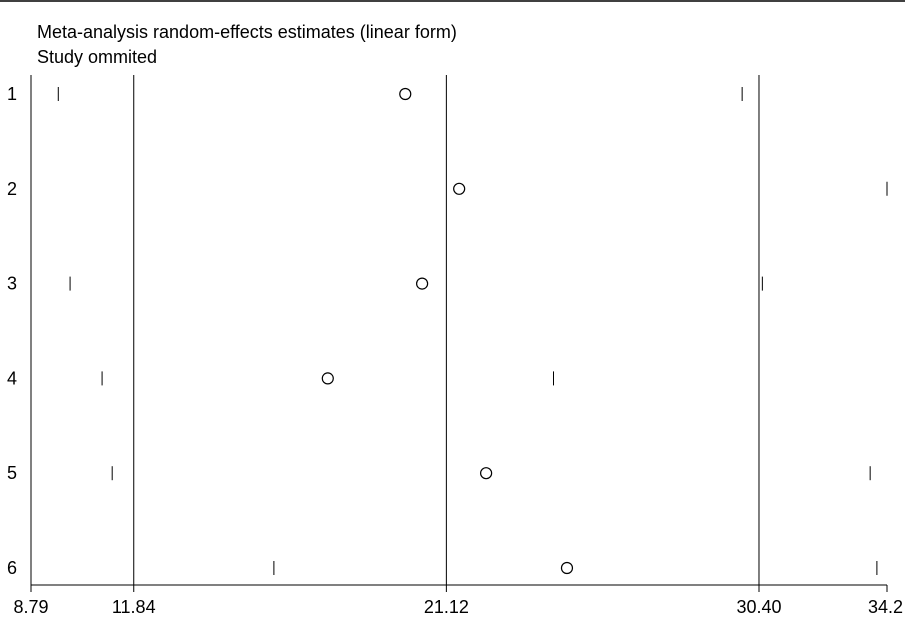 Image resolution: width=905 pixels, height=623 pixels. Describe the element at coordinates (442, 568) in the screenshot. I see `study-row: 6` at that location.